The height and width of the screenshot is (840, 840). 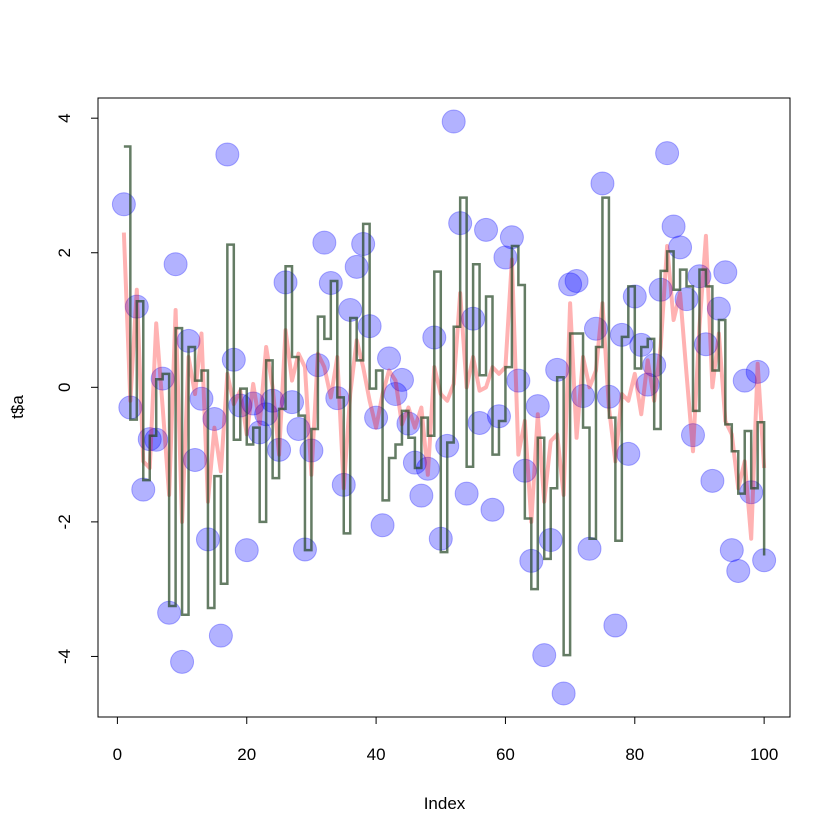 What do you see at coordinates (64, 252) in the screenshot?
I see `y-tick-label: 2` at bounding box center [64, 252].